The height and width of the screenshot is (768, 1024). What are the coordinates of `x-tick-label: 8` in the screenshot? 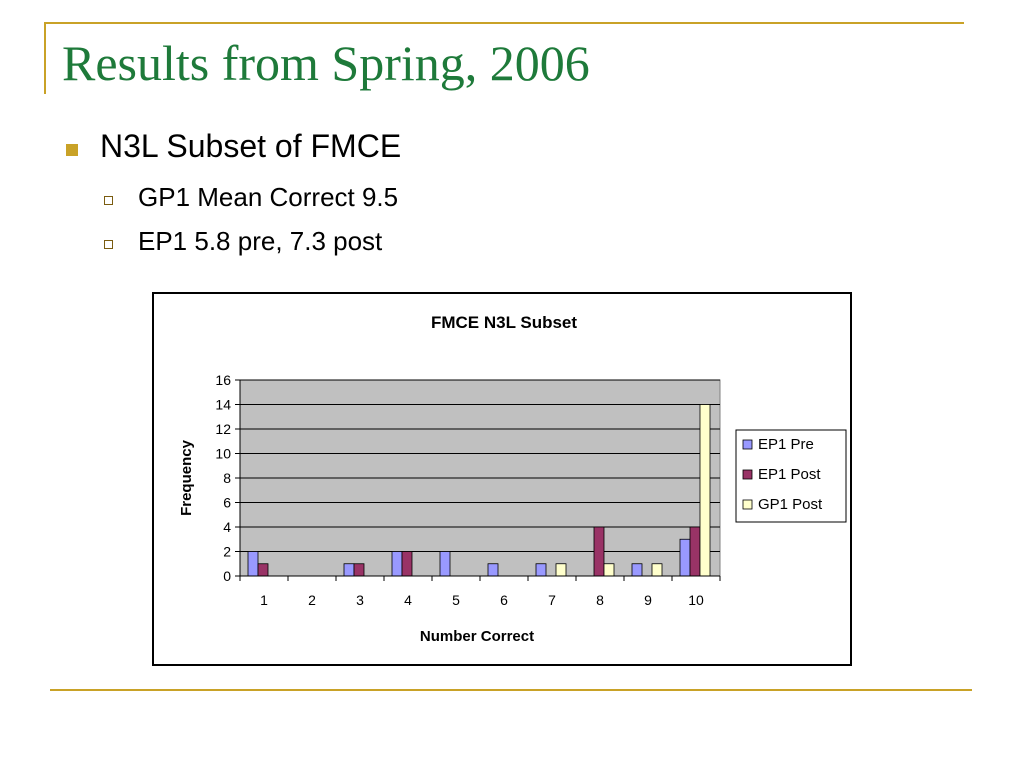 It's located at (600, 600).